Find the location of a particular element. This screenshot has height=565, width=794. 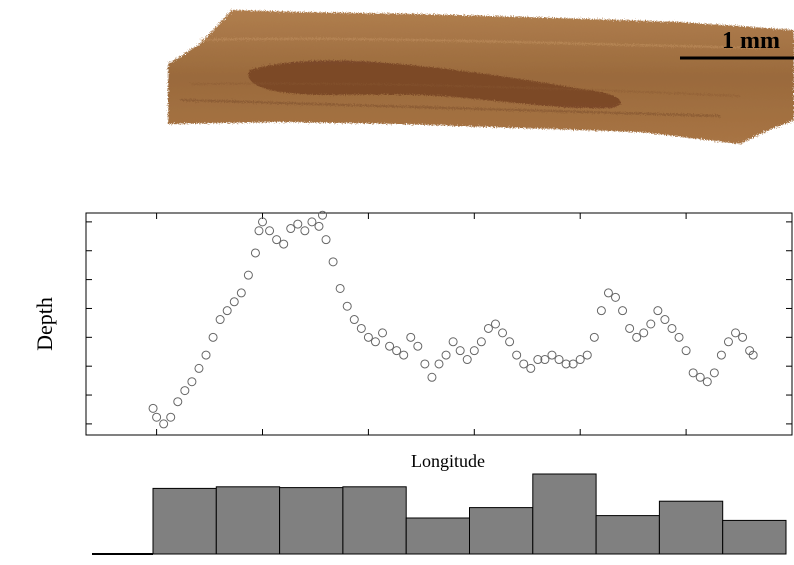

dark-stain is located at coordinates (434, 84).